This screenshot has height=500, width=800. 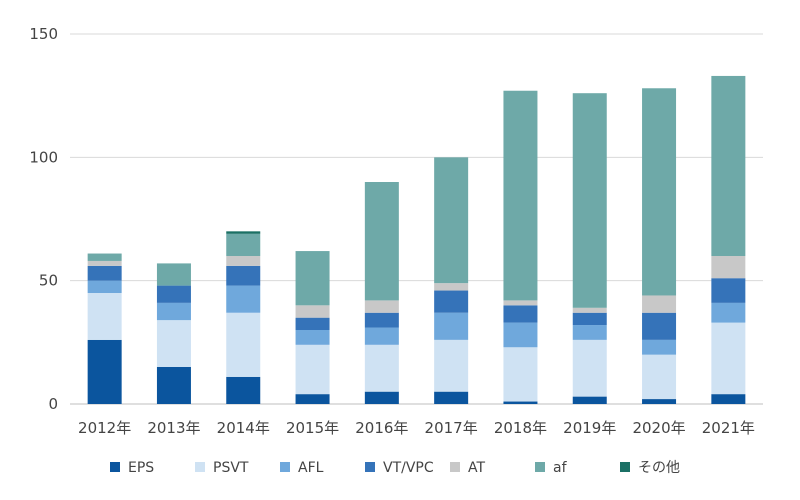 I want to click on y-tick-label: 0, so click(x=53, y=404).